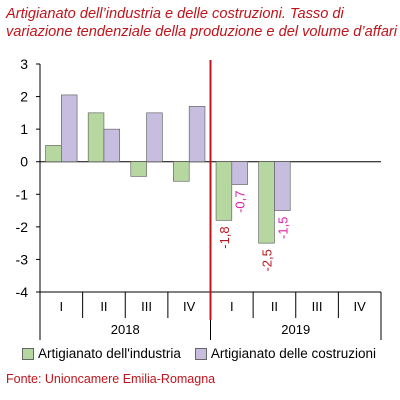  What do you see at coordinates (282, 228) in the screenshot?
I see `data-label: -1,5` at bounding box center [282, 228].